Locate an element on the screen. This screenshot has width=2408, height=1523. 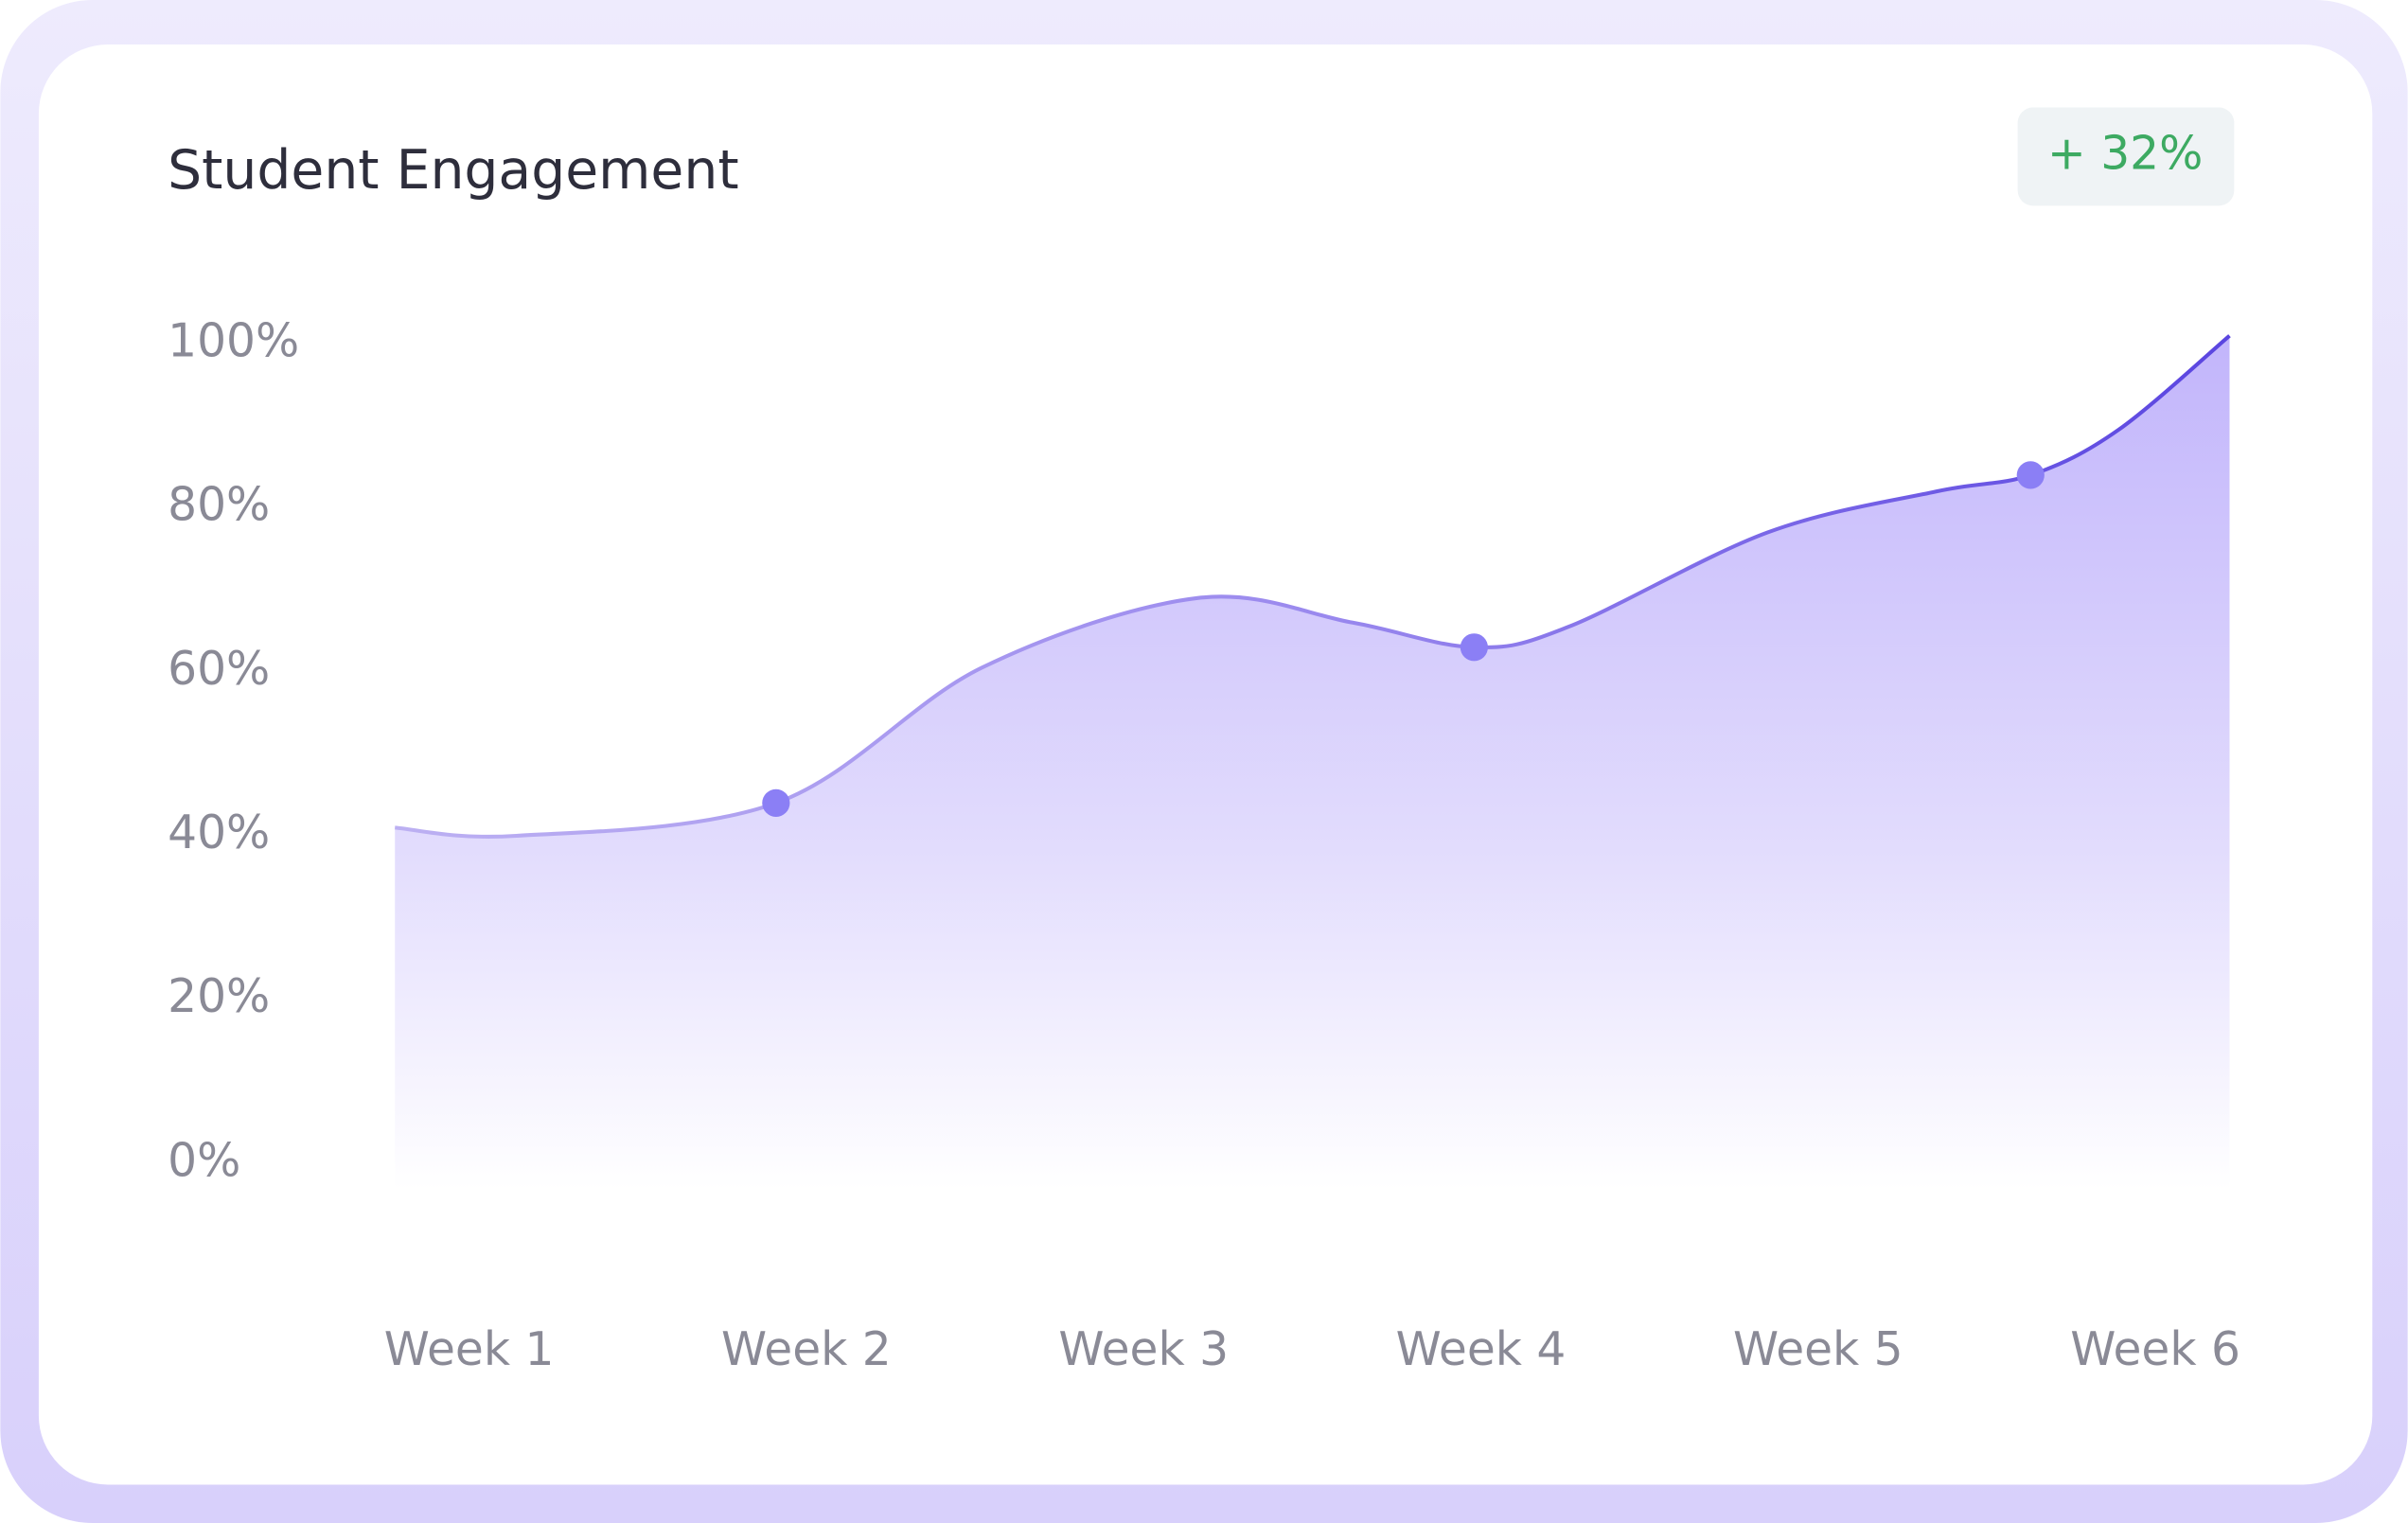
y-tick-label: 100% is located at coordinates (234, 340).